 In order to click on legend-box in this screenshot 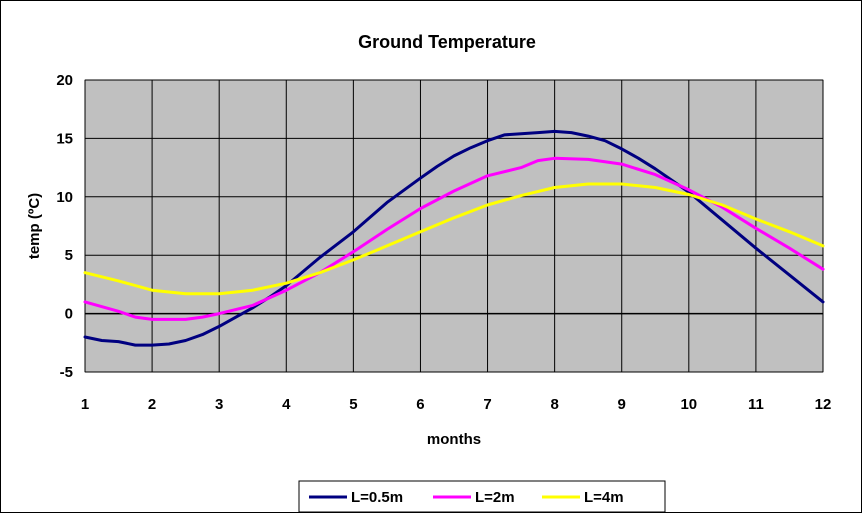, I will do `click(482, 496)`.